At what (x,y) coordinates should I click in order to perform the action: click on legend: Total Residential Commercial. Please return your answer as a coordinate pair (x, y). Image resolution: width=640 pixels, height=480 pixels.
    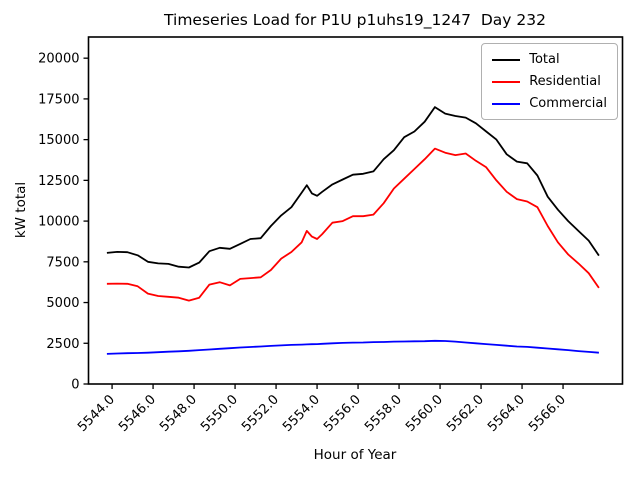
    Looking at the image, I should click on (549, 81).